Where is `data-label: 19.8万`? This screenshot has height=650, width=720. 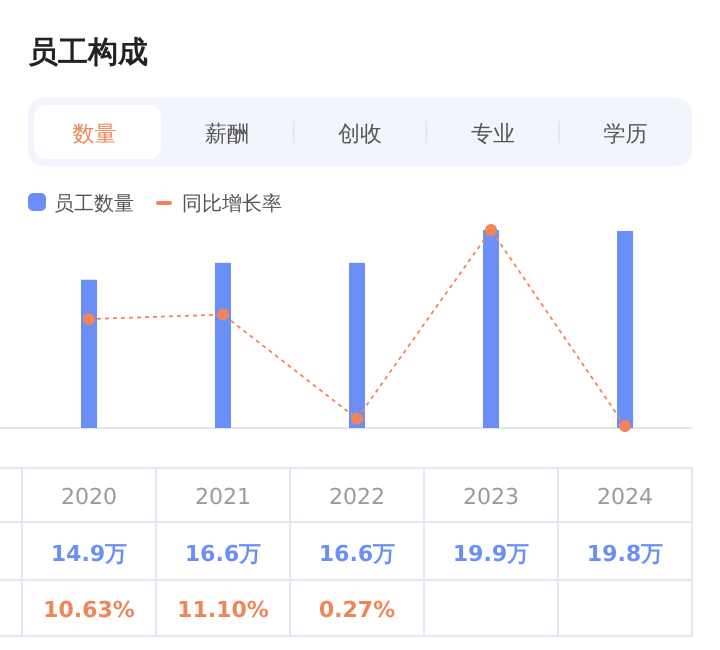 data-label: 19.8万 is located at coordinates (625, 554).